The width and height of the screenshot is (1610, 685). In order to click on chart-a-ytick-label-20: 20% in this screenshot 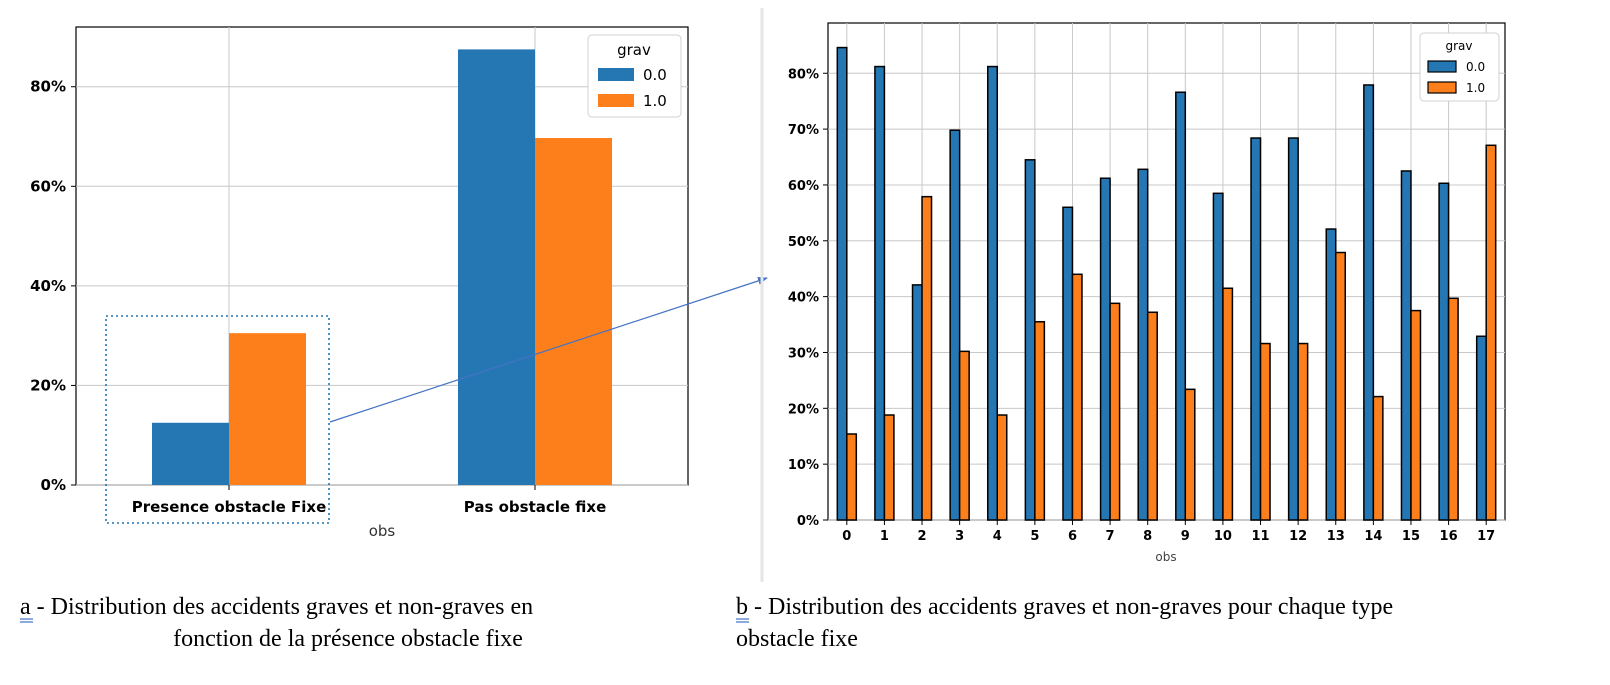, I will do `click(48, 385)`.